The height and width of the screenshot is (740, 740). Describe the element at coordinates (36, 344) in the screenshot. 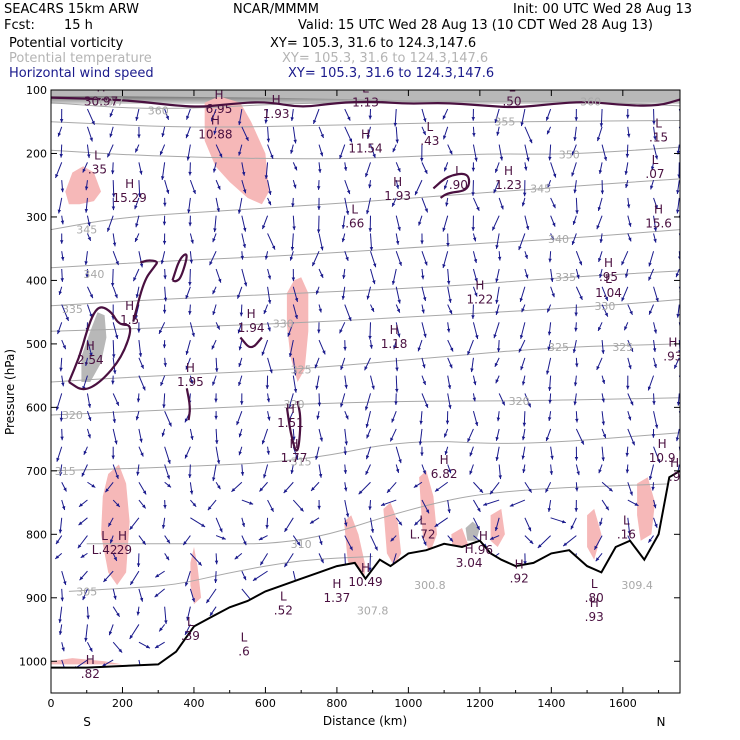

I see `y-tick-label: 500` at that location.